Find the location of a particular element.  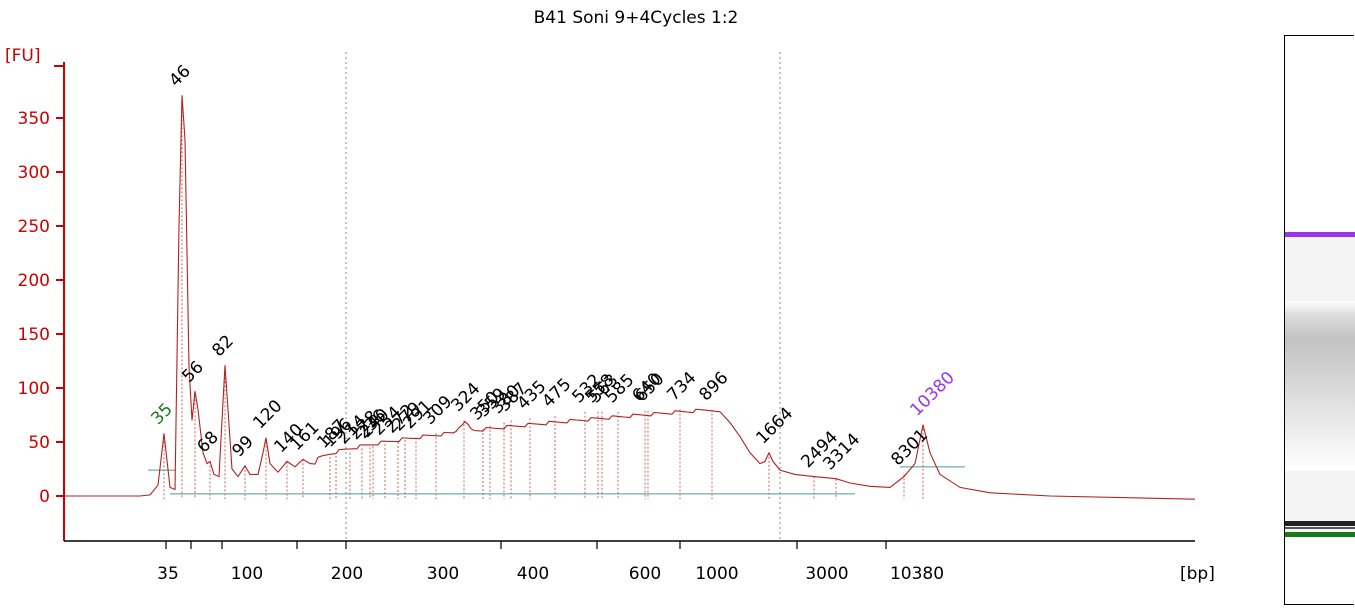

y-tick-label: 300 is located at coordinates (34, 173).